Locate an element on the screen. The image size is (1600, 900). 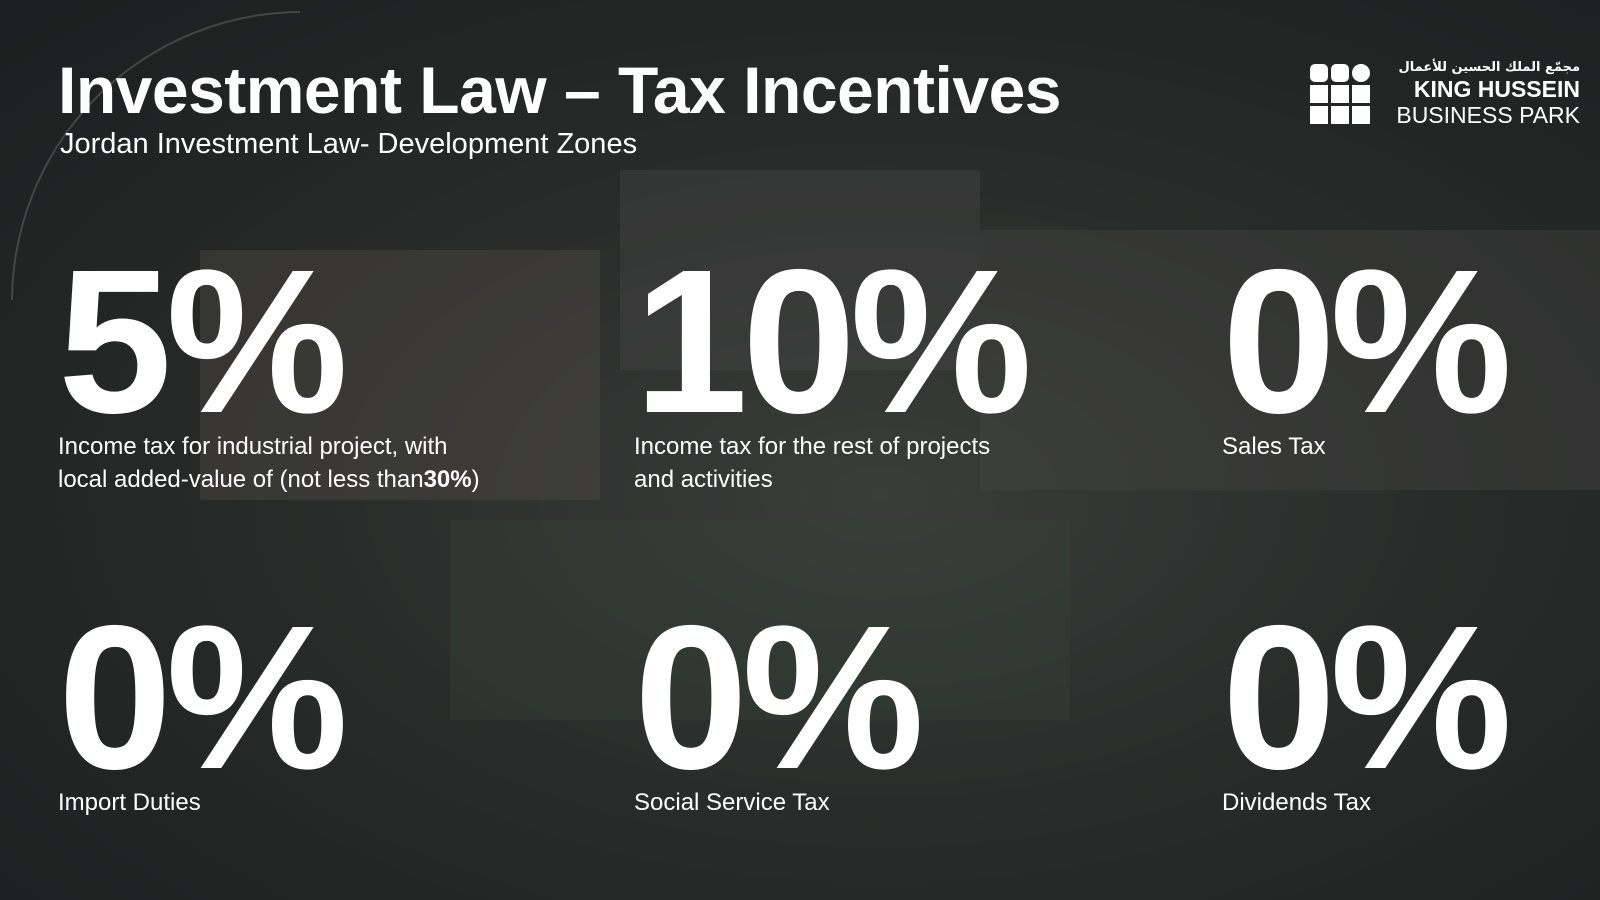
description-text: and activities is located at coordinates (703, 479).